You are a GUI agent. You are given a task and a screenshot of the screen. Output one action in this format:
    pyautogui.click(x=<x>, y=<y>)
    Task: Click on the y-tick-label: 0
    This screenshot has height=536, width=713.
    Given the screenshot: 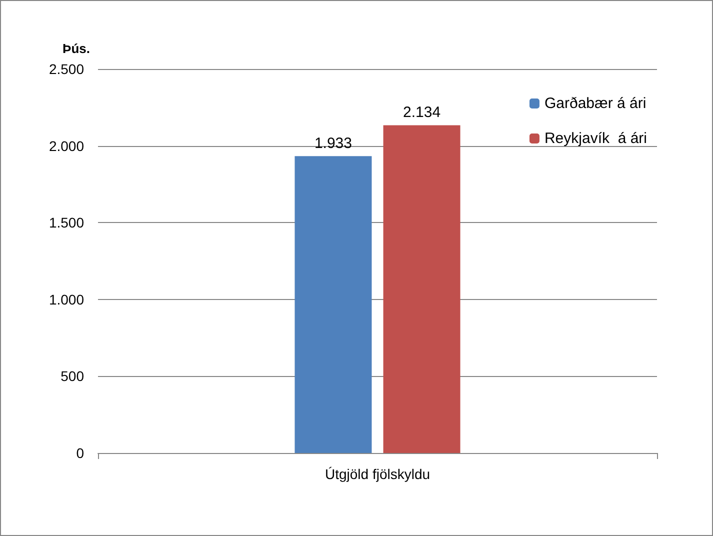 What is the action you would take?
    pyautogui.click(x=80, y=453)
    